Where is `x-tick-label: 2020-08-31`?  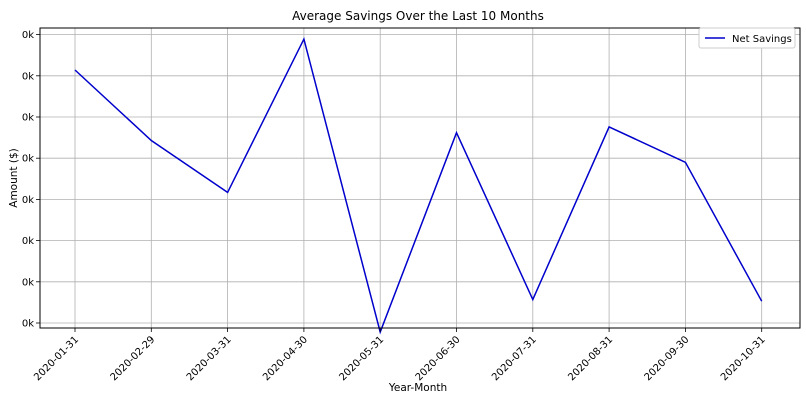 x-tick-label: 2020-08-31 is located at coordinates (590, 358).